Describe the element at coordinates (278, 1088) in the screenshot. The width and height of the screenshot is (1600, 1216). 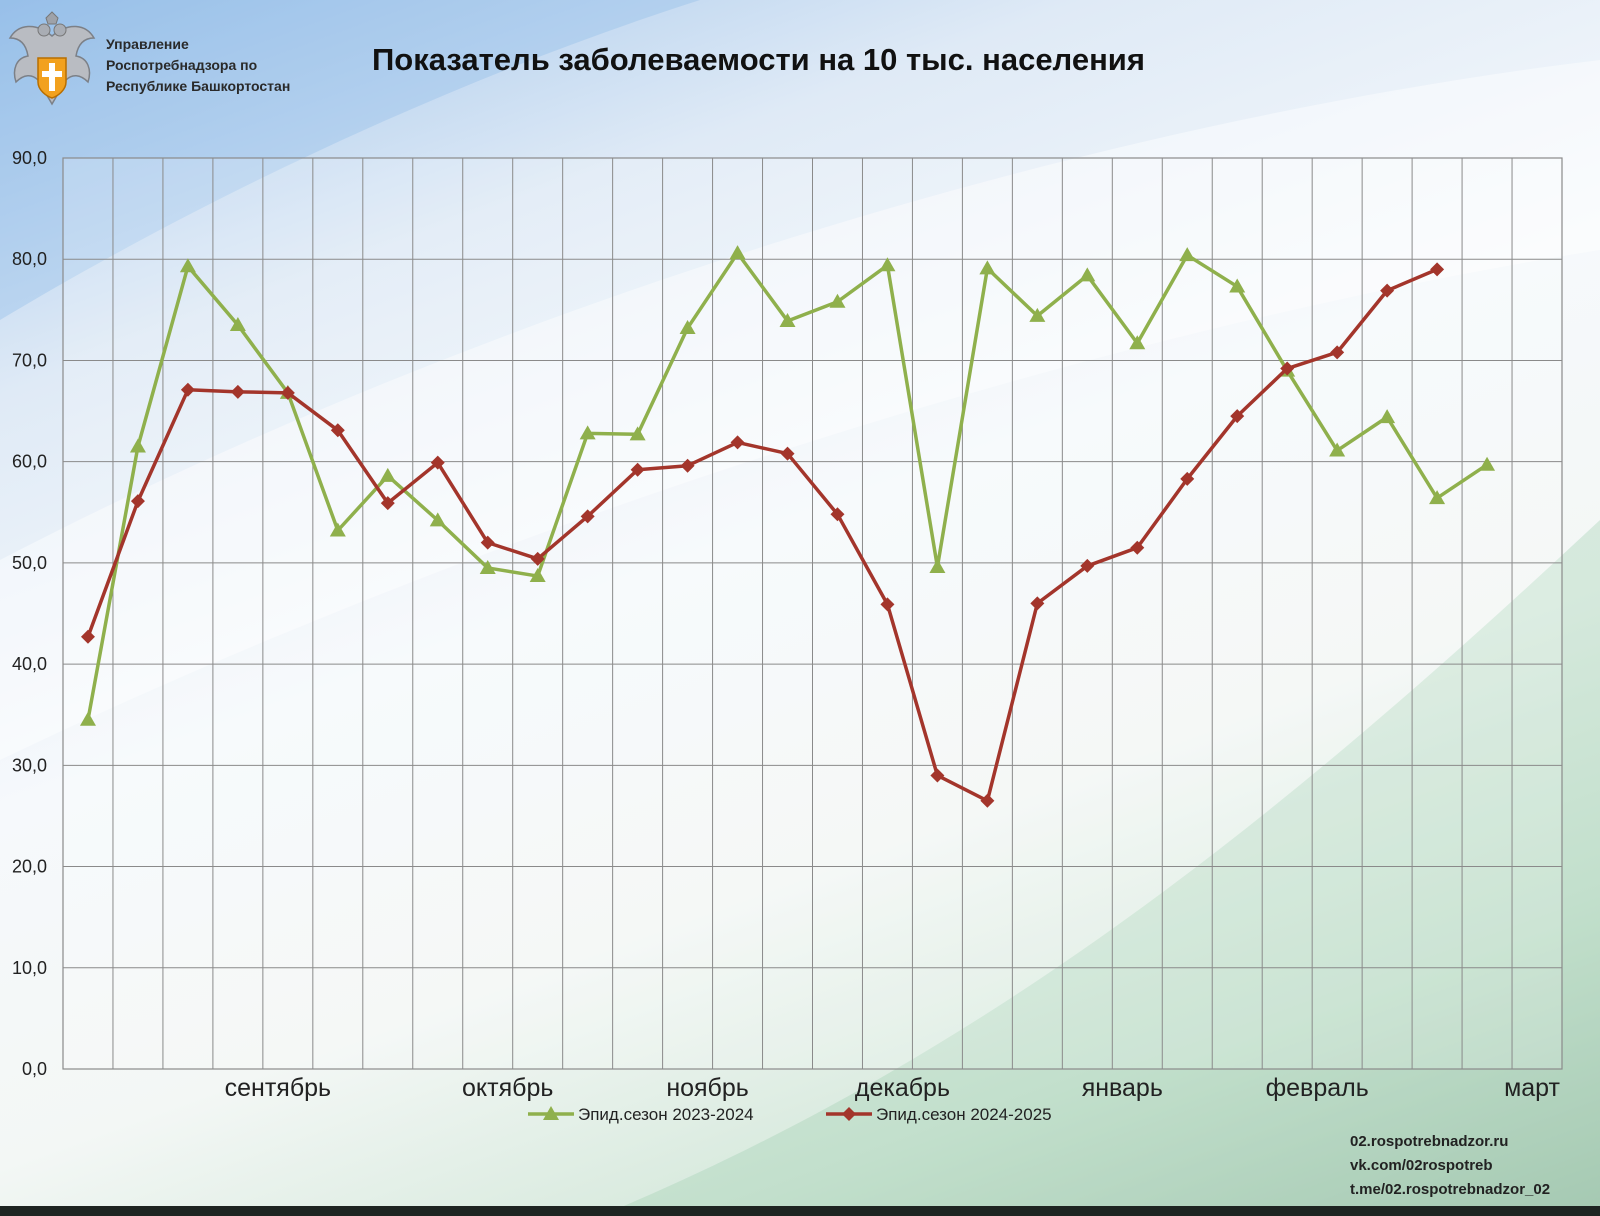
I see `x-month-label: сентябрь` at that location.